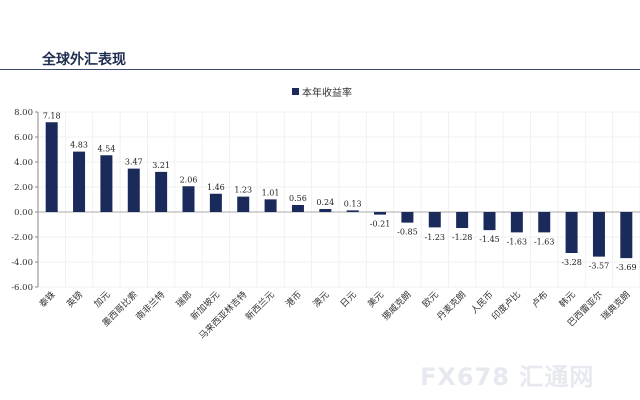 The width and height of the screenshot is (640, 400). Describe the element at coordinates (161, 165) in the screenshot. I see `data-label: 3.21` at that location.